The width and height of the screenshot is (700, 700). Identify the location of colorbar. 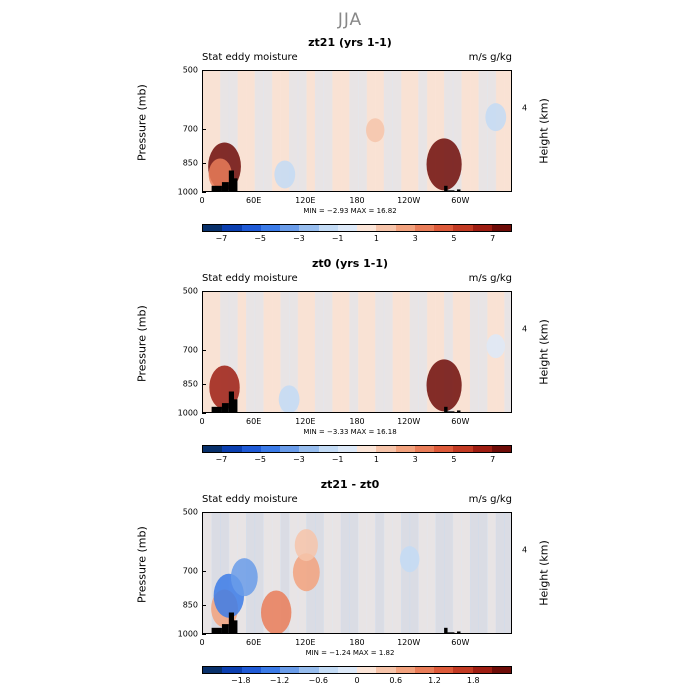
(357, 670).